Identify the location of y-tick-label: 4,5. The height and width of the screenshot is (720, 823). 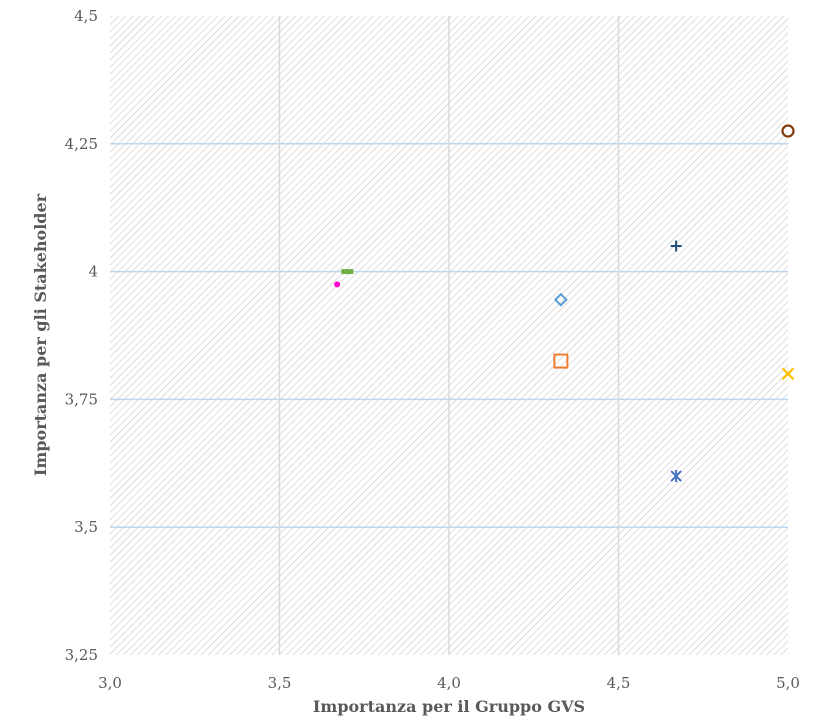
(86, 16).